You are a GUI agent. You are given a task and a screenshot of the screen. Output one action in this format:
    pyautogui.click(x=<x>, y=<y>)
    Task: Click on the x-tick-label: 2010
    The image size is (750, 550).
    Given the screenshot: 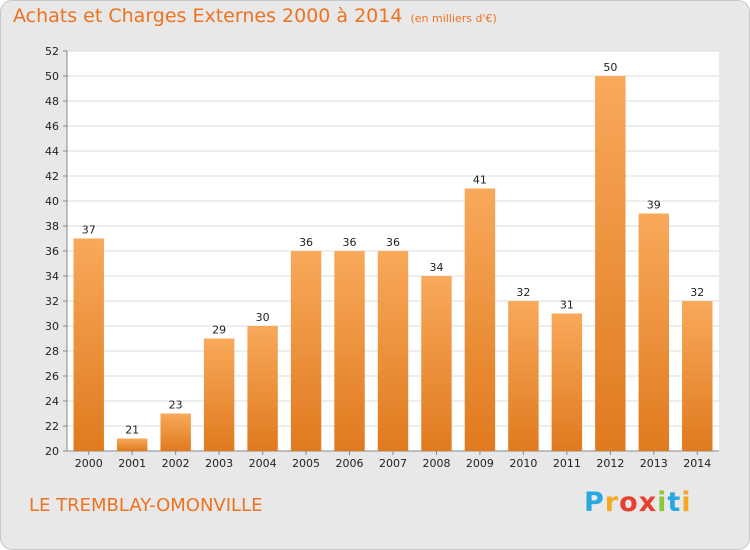 What is the action you would take?
    pyautogui.click(x=523, y=463)
    